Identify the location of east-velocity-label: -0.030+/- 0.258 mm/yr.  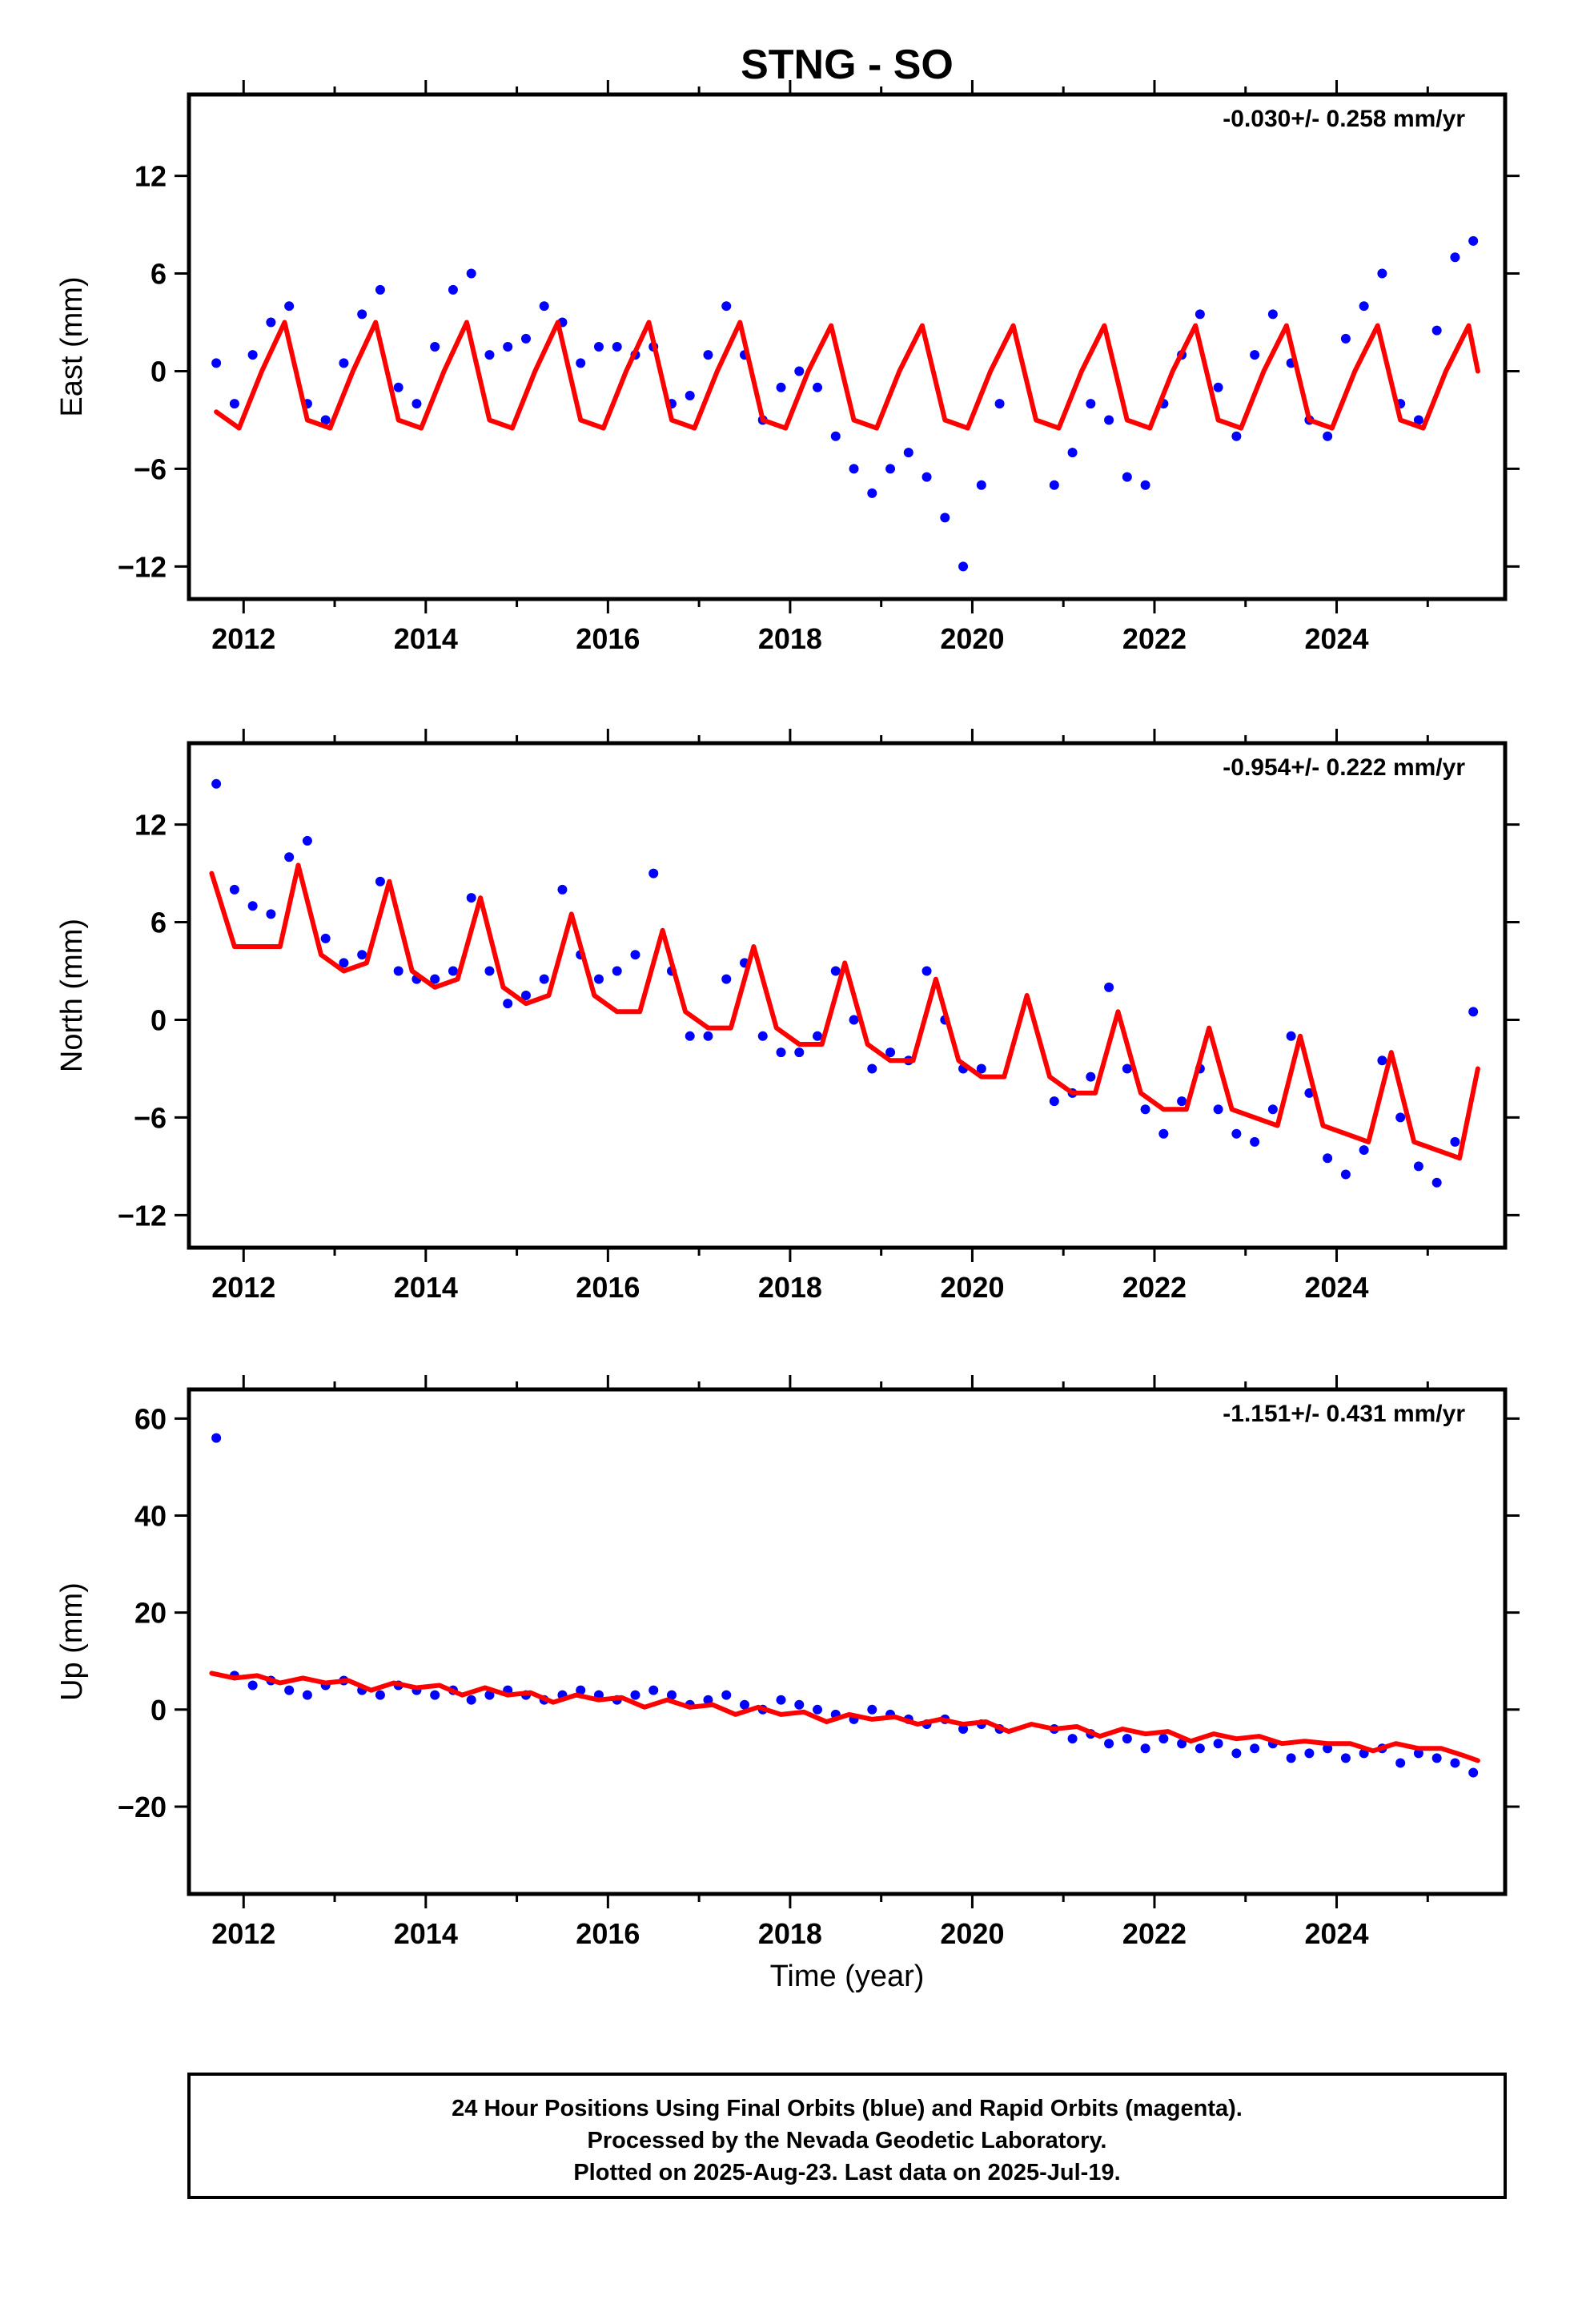
(1344, 119).